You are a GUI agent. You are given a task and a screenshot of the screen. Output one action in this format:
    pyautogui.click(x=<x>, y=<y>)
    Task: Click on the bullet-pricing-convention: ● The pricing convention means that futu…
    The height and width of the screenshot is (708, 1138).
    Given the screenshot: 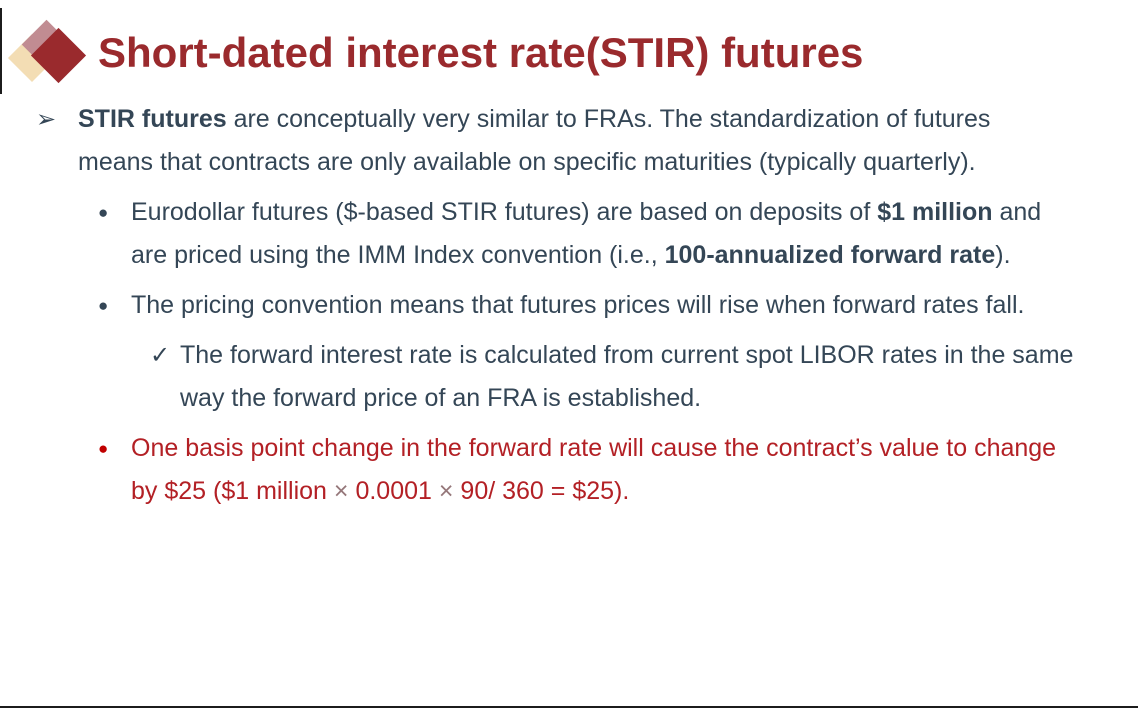 What is the action you would take?
    pyautogui.click(x=569, y=305)
    